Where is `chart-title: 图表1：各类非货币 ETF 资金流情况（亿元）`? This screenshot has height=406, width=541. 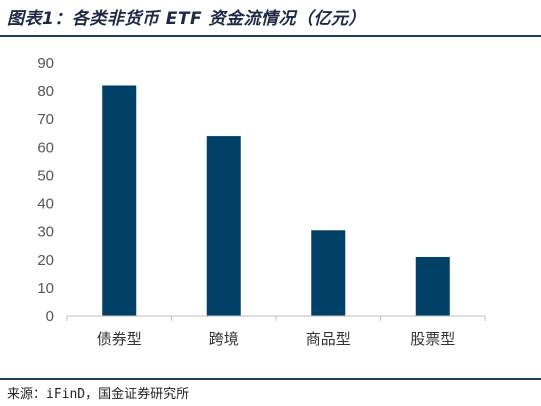
chart-title: 图表1：各类非货币 ETF 资金流情况（亿元） is located at coordinates (186, 19).